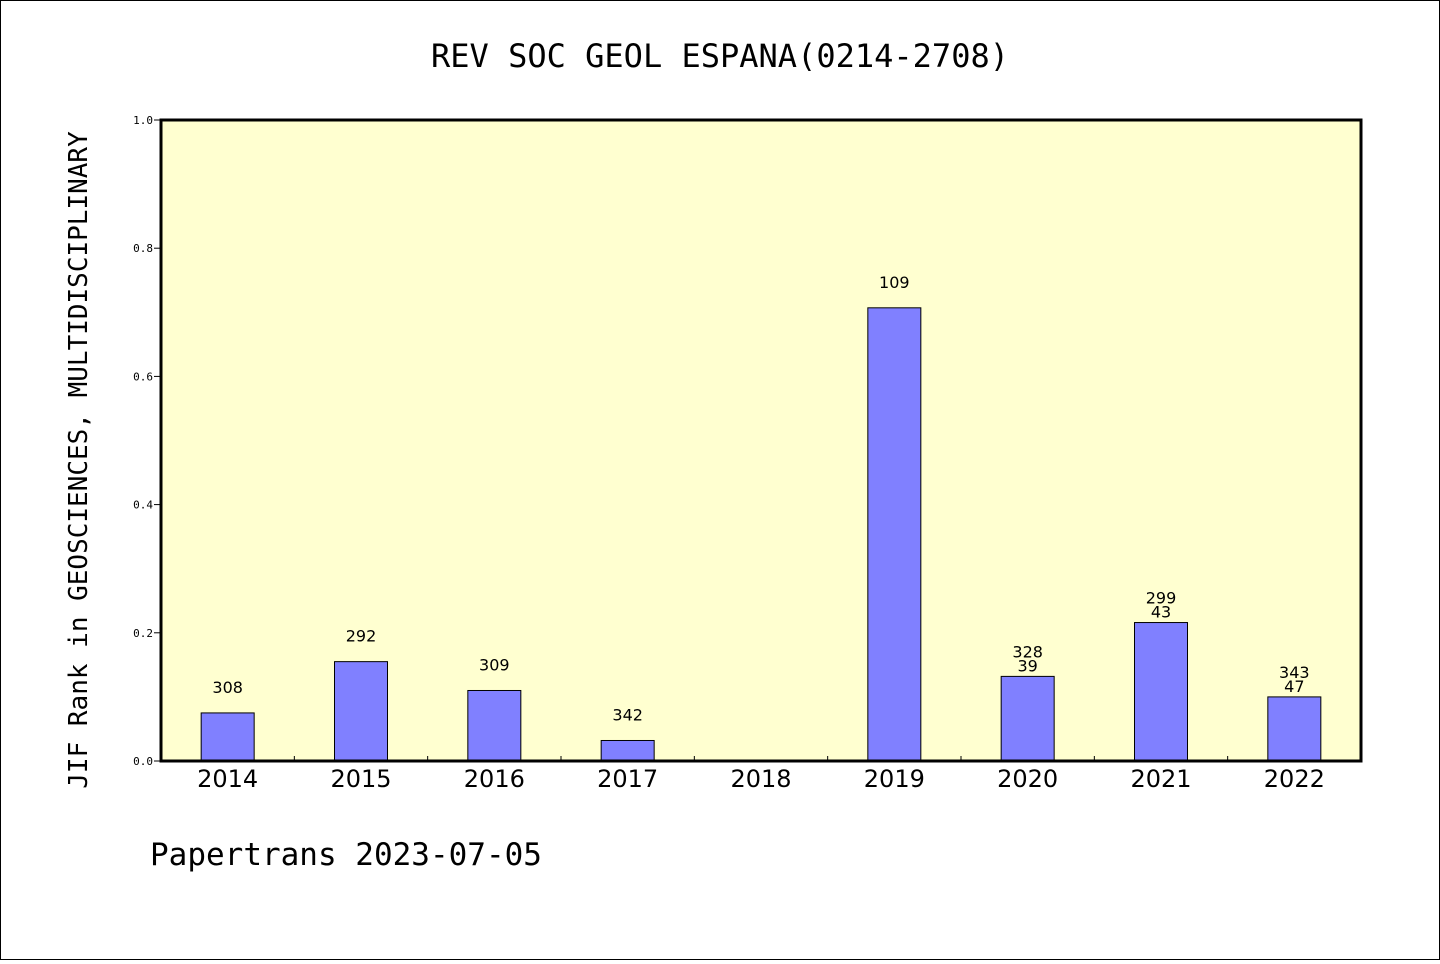 The width and height of the screenshot is (1440, 964). What do you see at coordinates (227, 779) in the screenshot?
I see `x-tick-label: 2014` at bounding box center [227, 779].